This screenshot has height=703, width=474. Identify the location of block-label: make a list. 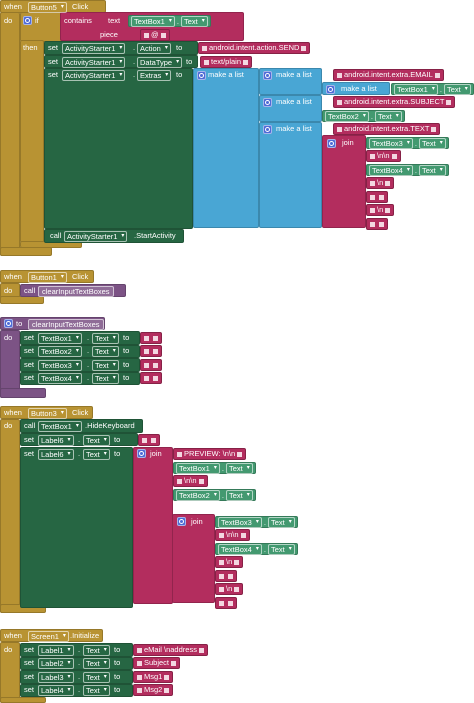
(294, 128).